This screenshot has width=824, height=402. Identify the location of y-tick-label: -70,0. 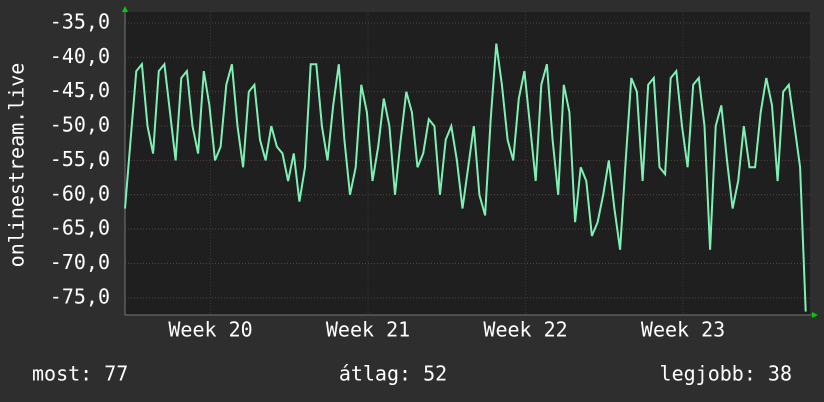
(80, 262).